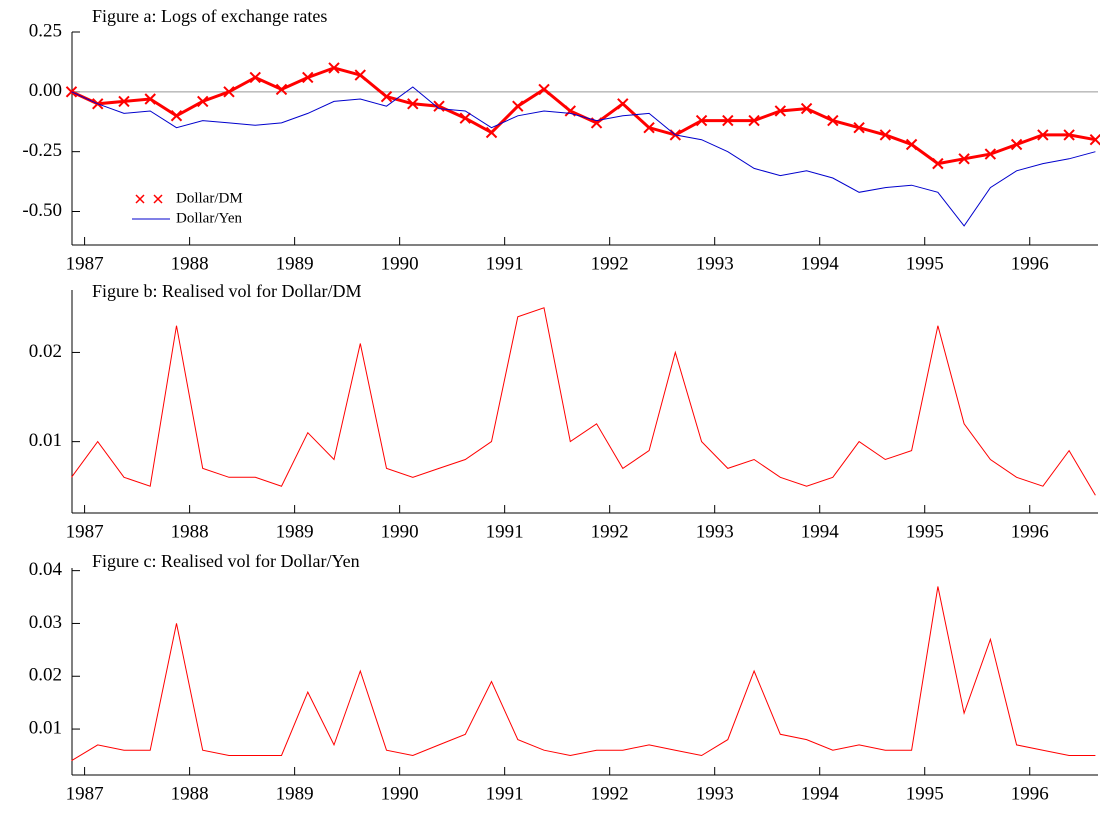 The image size is (1100, 817). What do you see at coordinates (583, 116) in the screenshot?
I see `series-line` at bounding box center [583, 116].